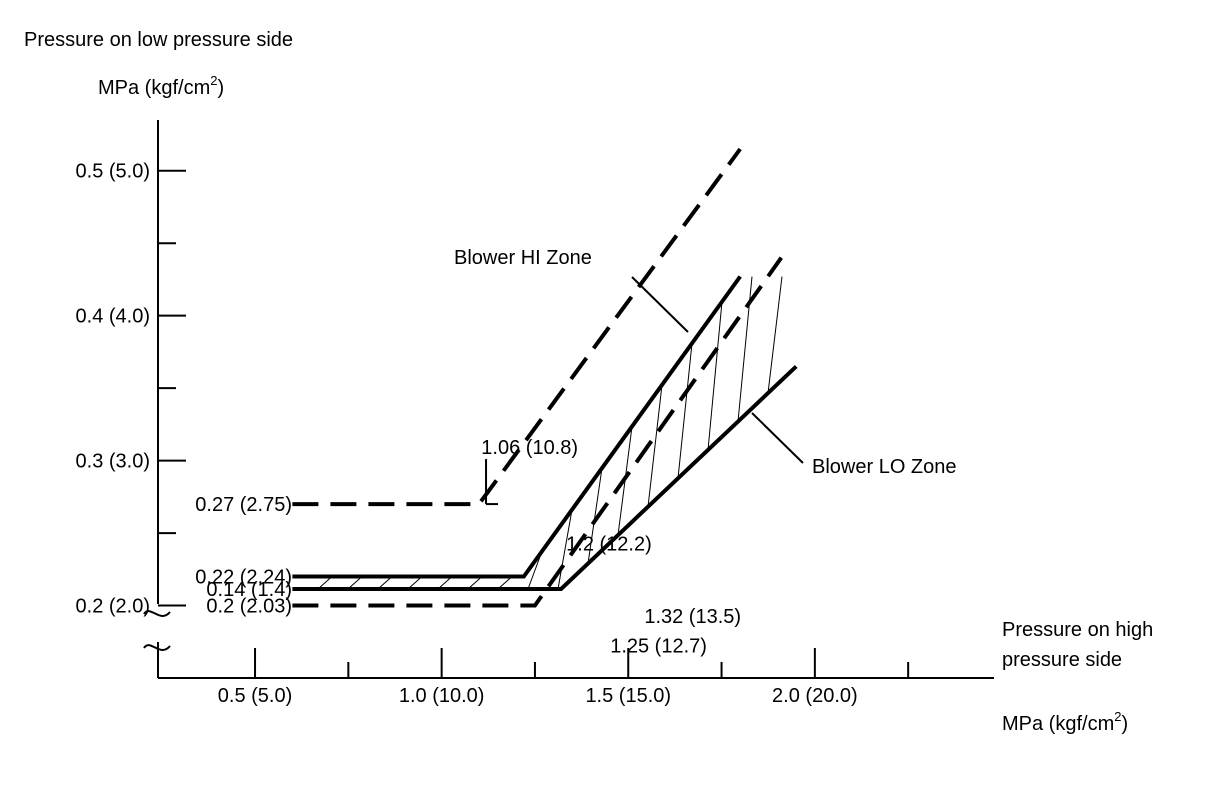 The image size is (1212, 804). What do you see at coordinates (628, 696) in the screenshot?
I see `x-tick-label-4: 1.5 (15.0)` at bounding box center [628, 696].